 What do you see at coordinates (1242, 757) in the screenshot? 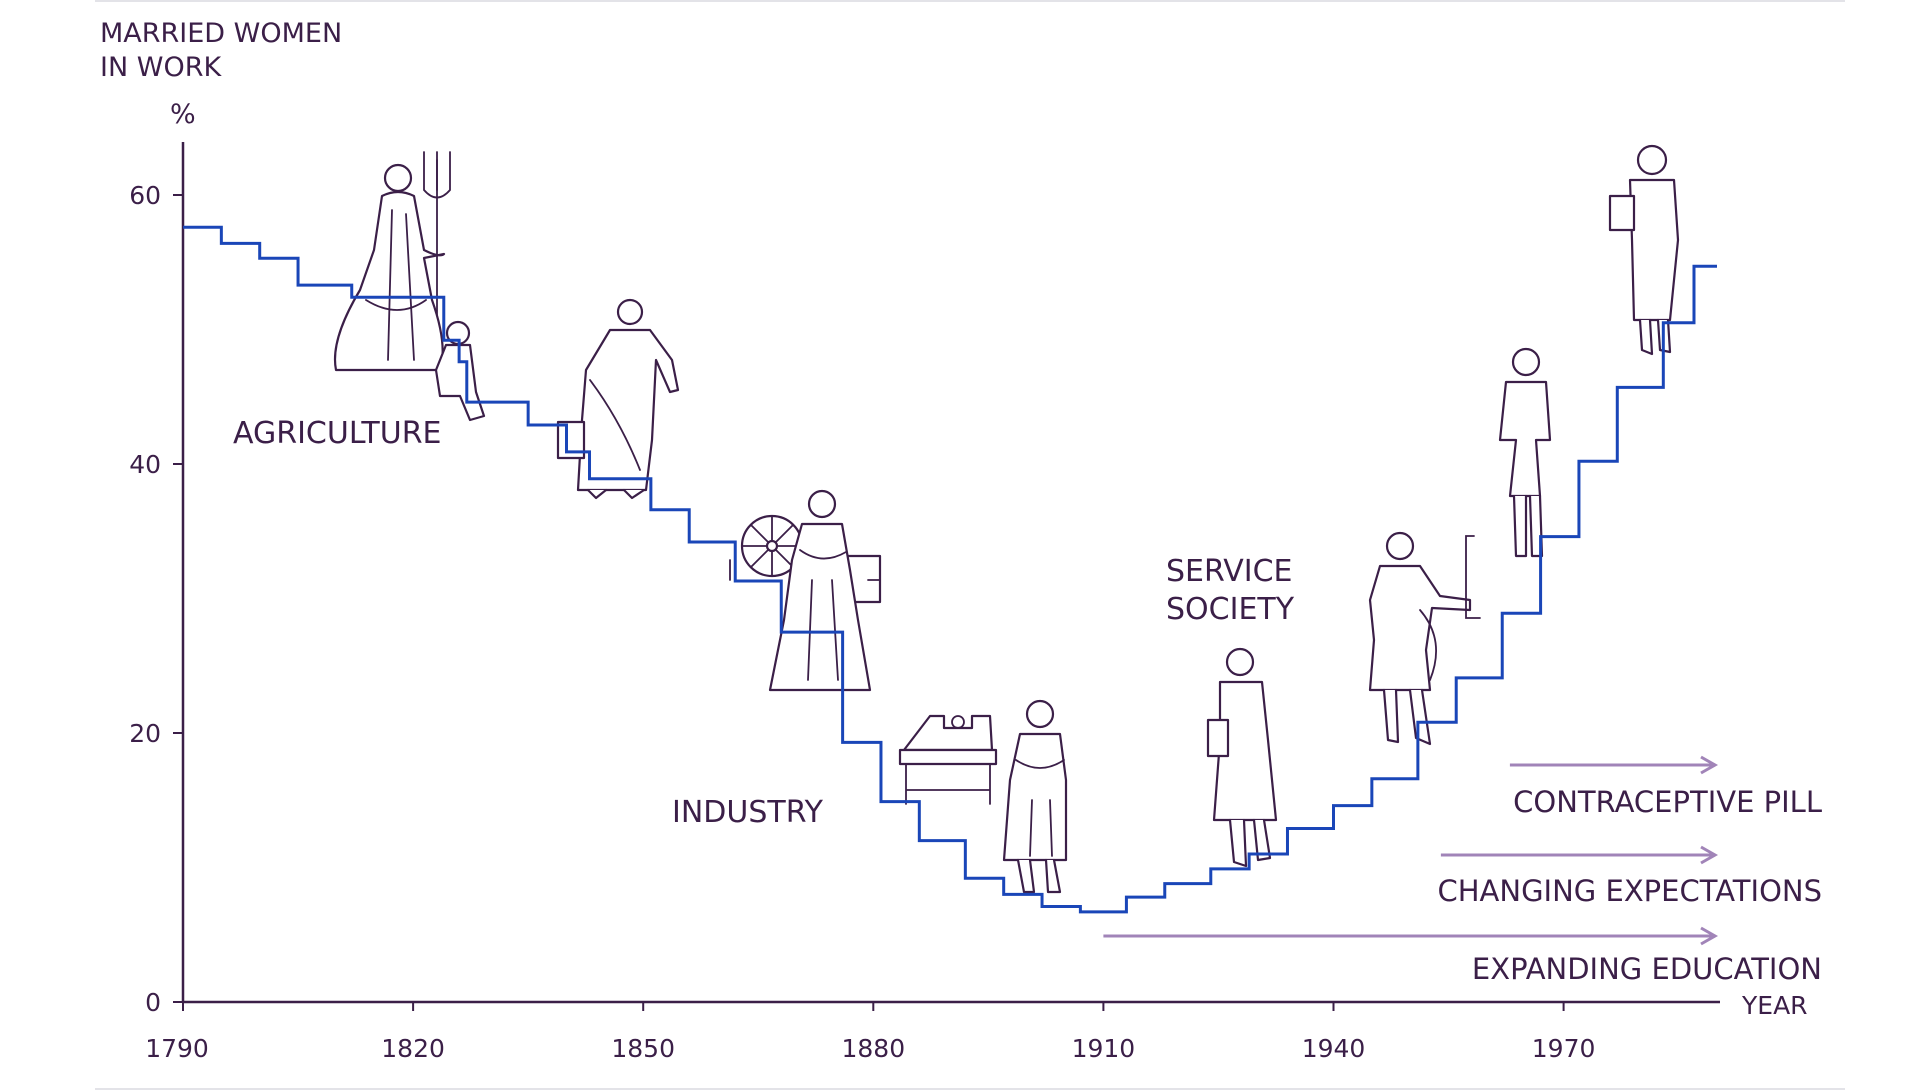
I see `book-woman-illustration` at bounding box center [1242, 757].